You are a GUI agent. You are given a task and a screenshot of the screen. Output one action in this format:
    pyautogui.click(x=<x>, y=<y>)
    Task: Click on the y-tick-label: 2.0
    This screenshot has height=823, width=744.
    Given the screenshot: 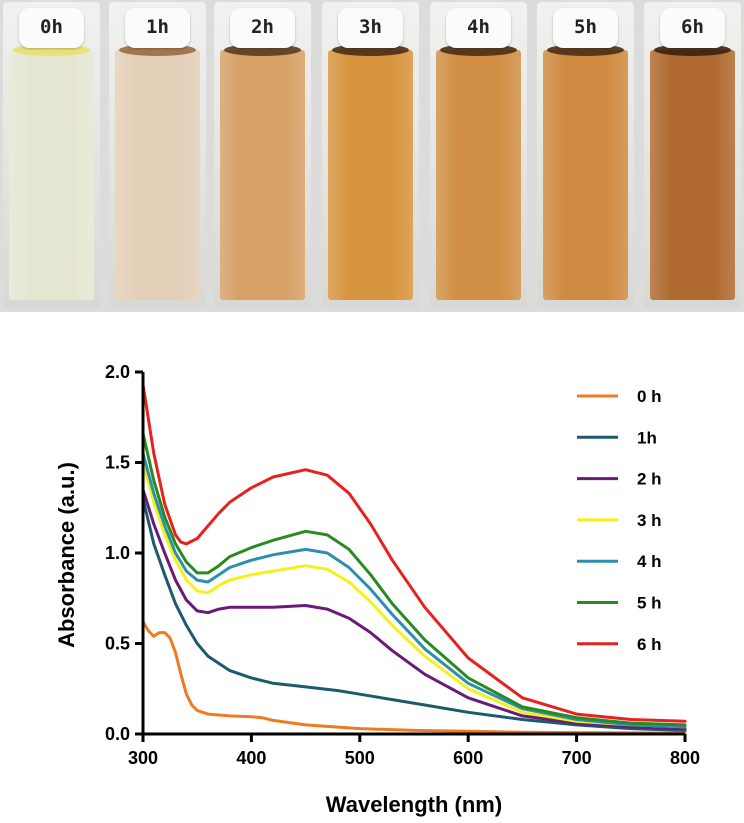 What is the action you would take?
    pyautogui.click(x=117, y=372)
    